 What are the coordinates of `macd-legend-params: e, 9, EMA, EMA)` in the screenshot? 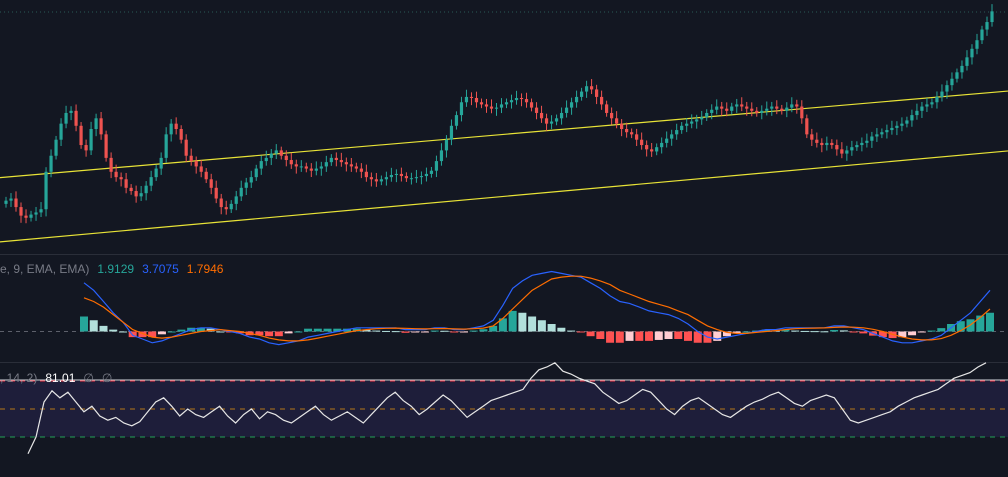 It's located at (45, 269).